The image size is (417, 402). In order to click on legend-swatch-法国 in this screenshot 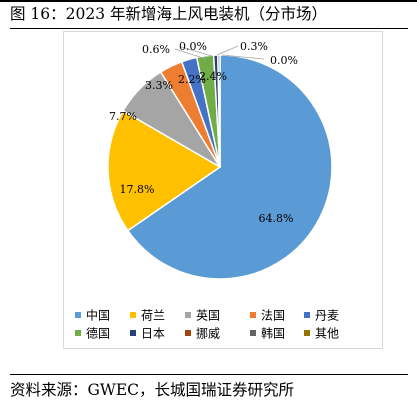, I will do `click(253, 315)`.